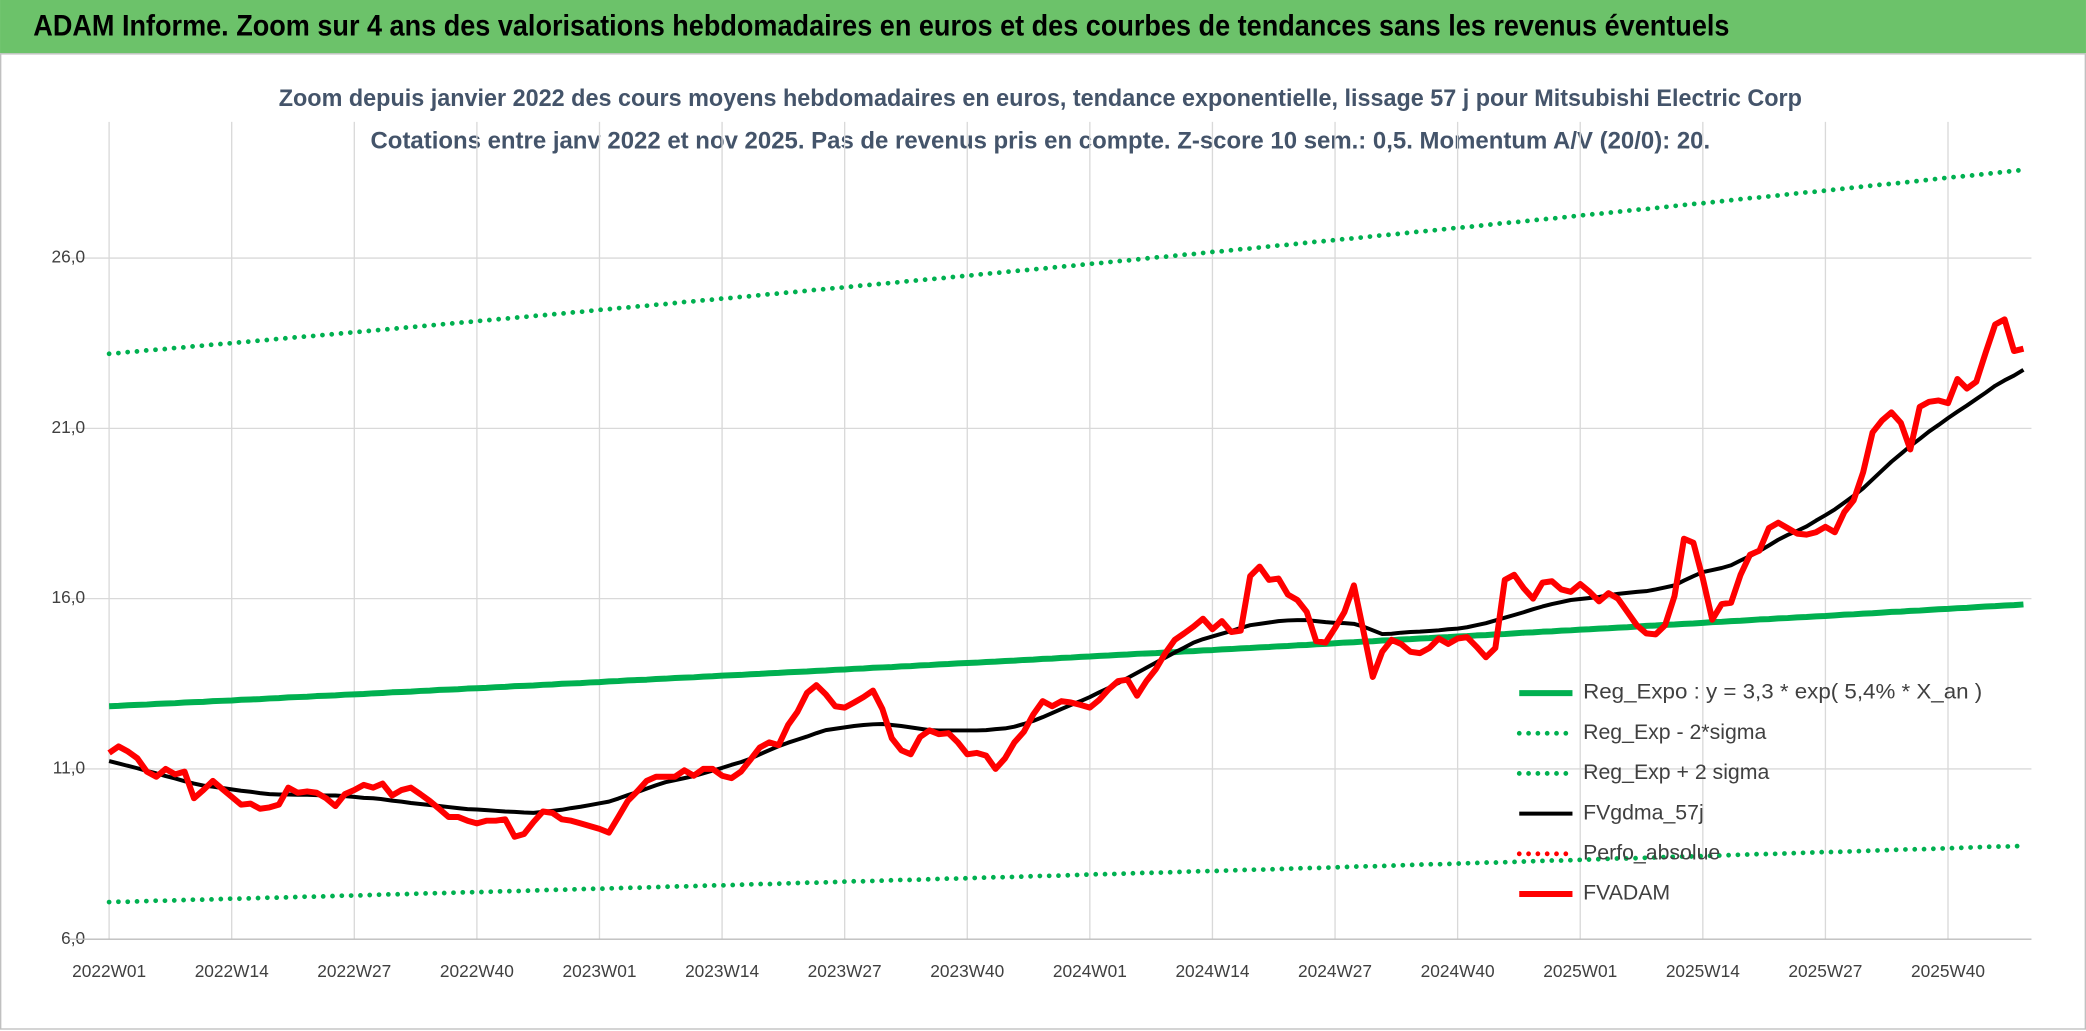 The image size is (2086, 1031). I want to click on x-tick-label: 2023W27, so click(845, 971).